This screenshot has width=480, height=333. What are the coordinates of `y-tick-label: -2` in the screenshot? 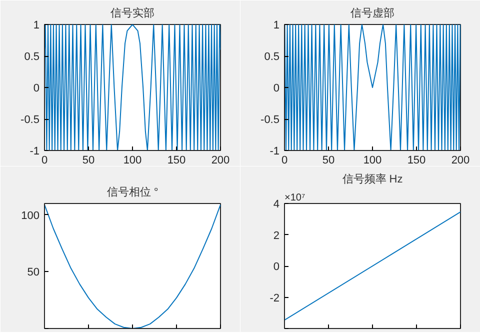 It's located at (275, 298).